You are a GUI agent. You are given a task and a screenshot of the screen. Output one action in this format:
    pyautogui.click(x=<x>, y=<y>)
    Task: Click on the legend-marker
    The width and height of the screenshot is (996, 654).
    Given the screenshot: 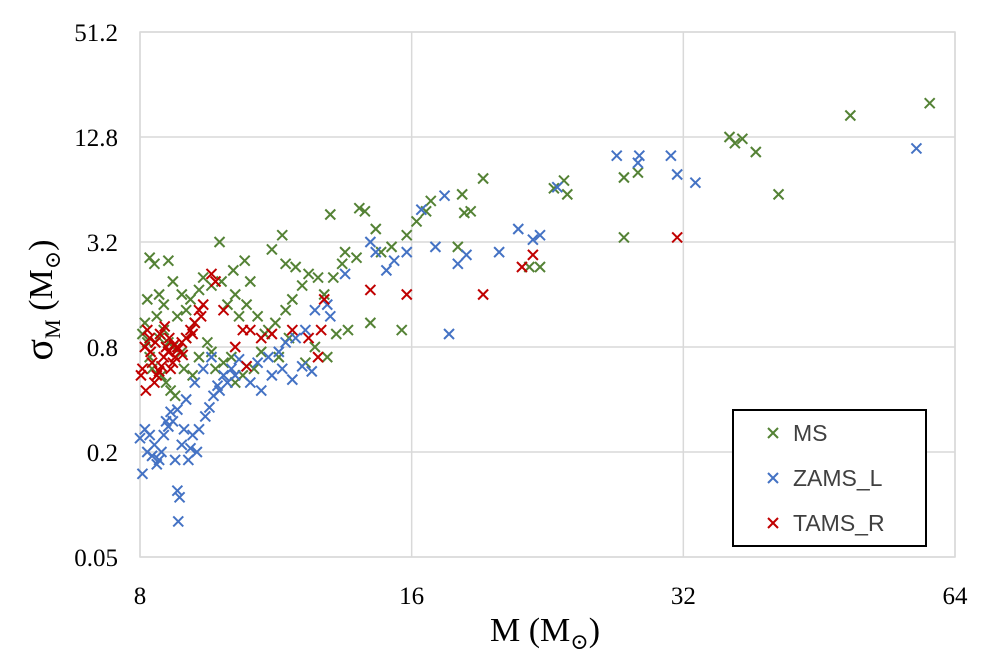 What is the action you would take?
    pyautogui.click(x=773, y=478)
    